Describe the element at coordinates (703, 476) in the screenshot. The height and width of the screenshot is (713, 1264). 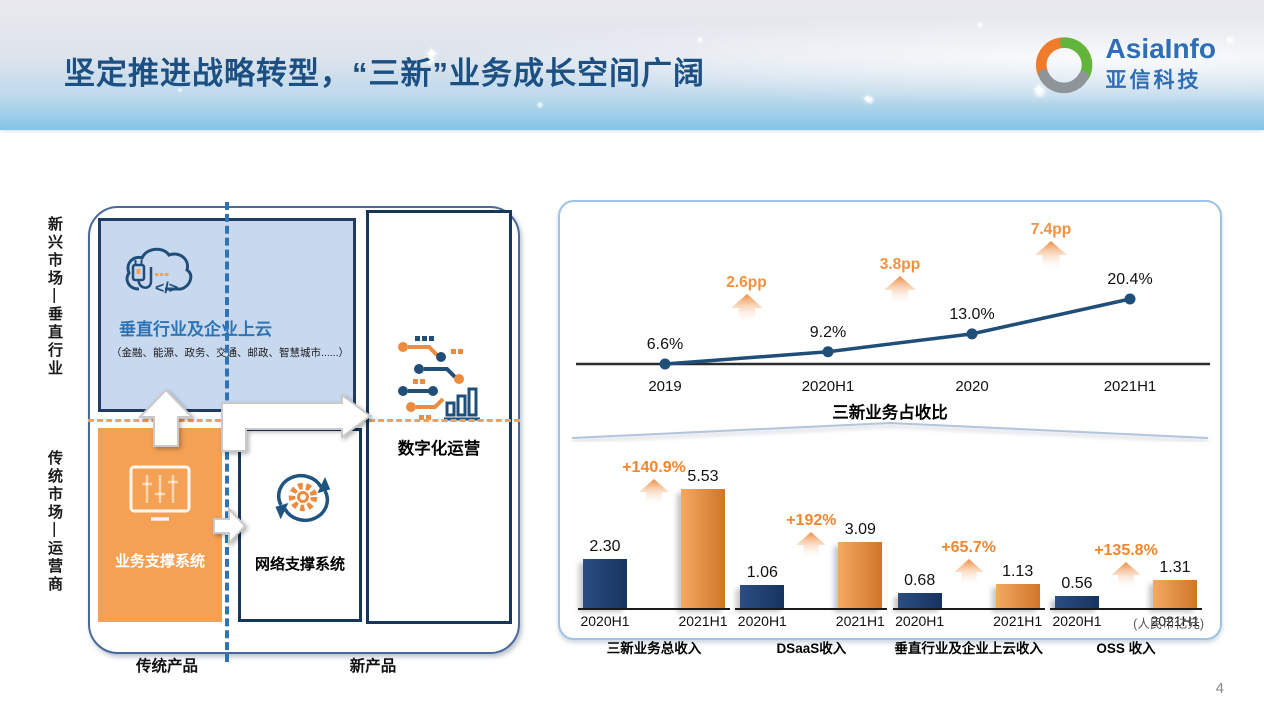
I see `bar-value: 5.53` at that location.